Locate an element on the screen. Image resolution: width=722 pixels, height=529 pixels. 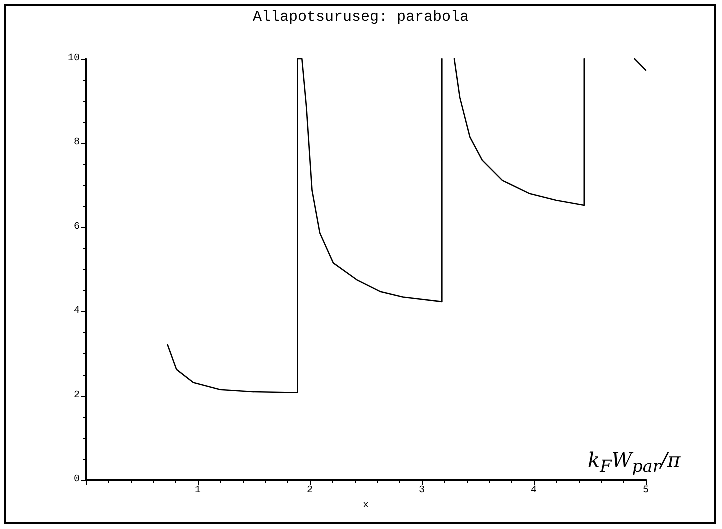
x-tick-label: 5 is located at coordinates (646, 491).